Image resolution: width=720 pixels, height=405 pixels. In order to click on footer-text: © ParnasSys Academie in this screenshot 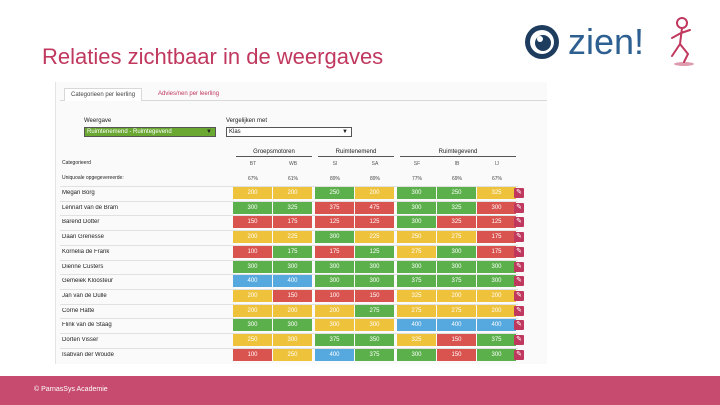, I will do `click(71, 389)`.